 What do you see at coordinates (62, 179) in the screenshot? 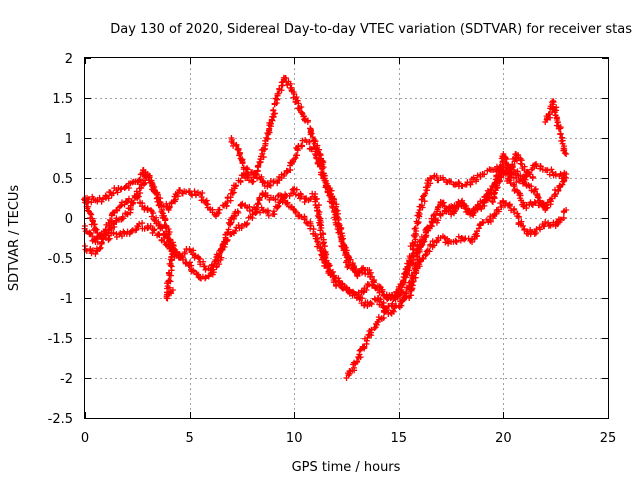
I see `y-tick-label: 0.5` at bounding box center [62, 179].